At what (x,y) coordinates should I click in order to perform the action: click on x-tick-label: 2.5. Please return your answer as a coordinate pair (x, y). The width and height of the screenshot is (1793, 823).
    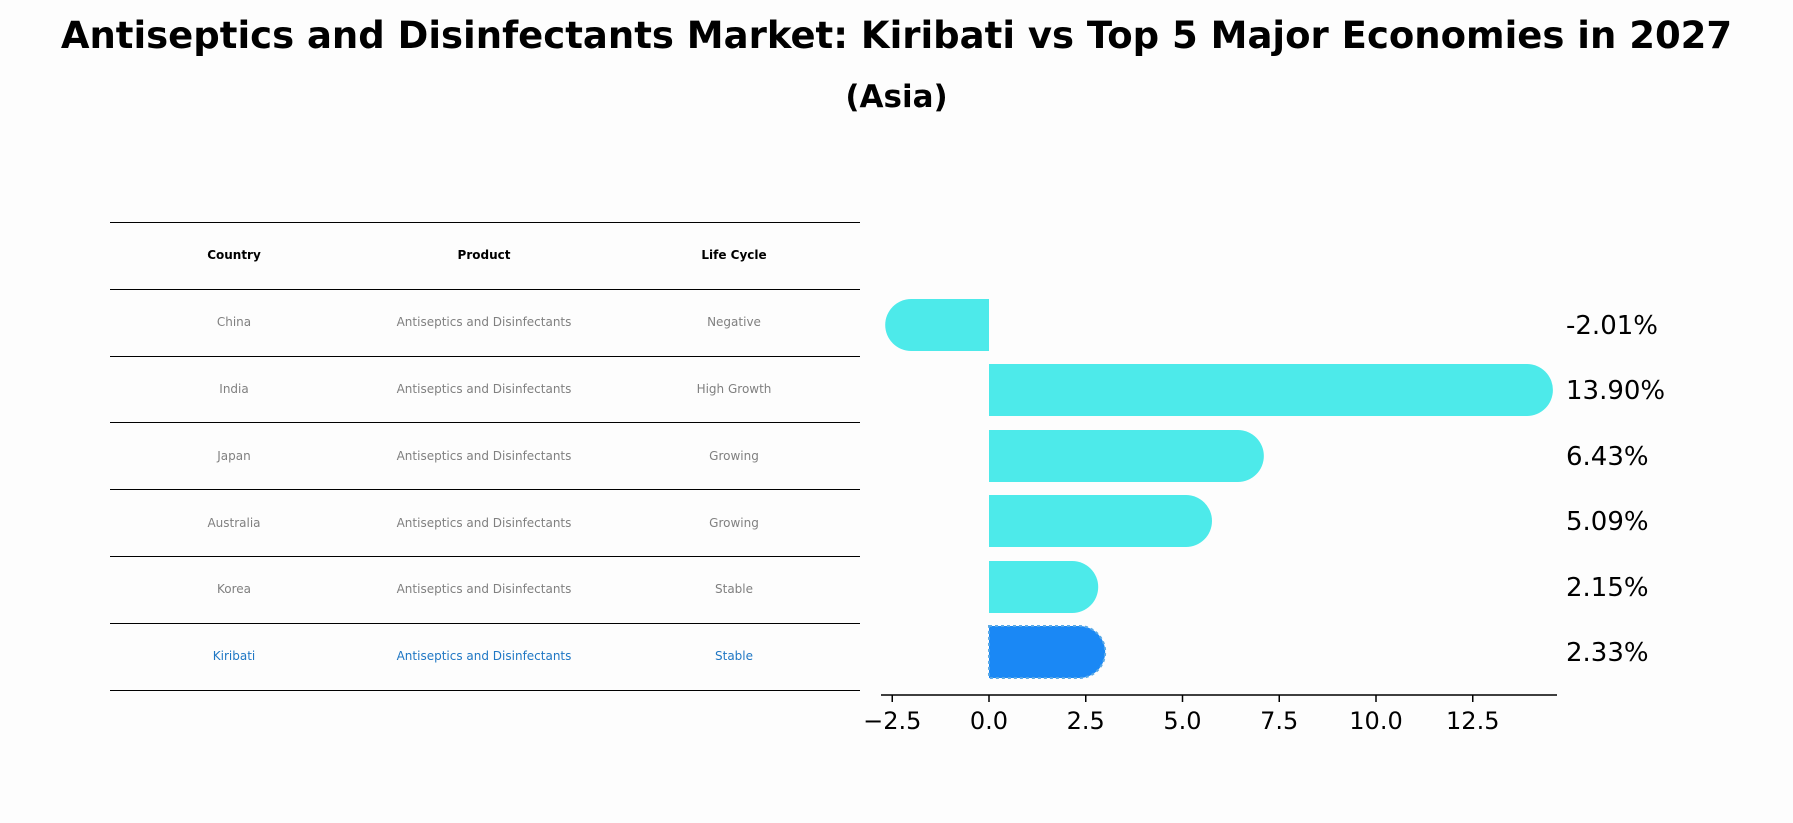
    Looking at the image, I should click on (1086, 721).